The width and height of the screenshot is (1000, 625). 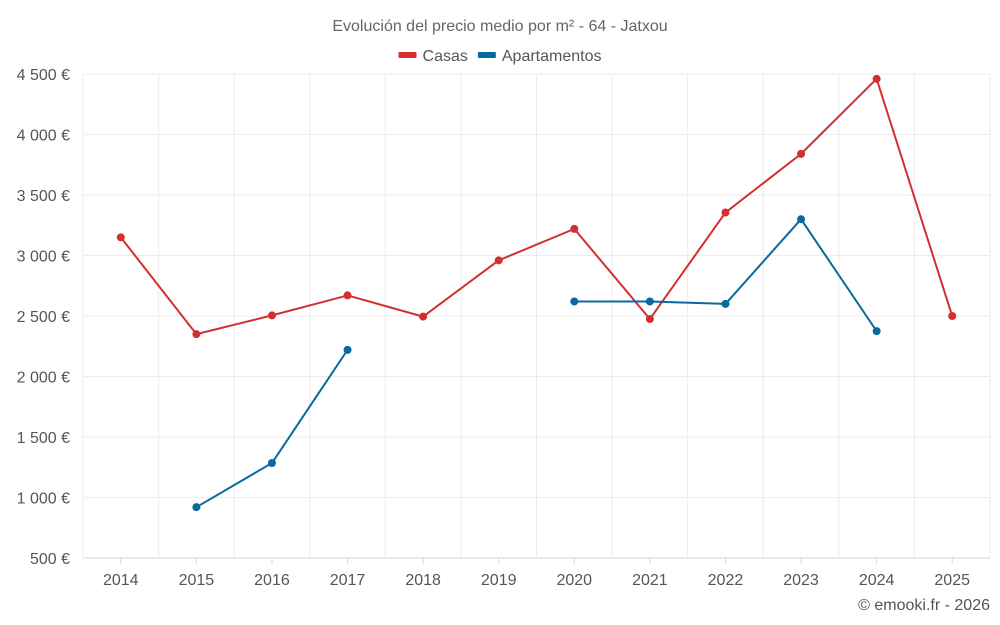 What do you see at coordinates (877, 580) in the screenshot?
I see `x-tick-label: 2024` at bounding box center [877, 580].